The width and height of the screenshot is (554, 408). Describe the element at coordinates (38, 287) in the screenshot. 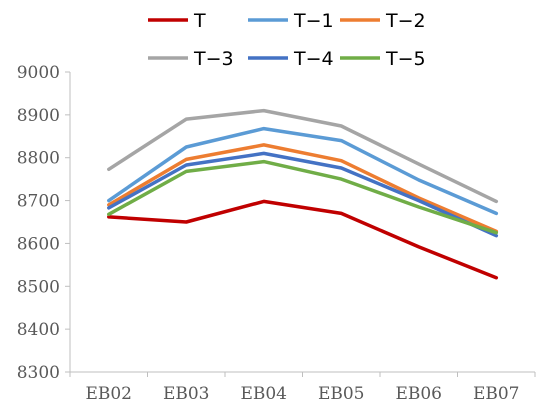

I see `y-tick-label: 8500` at that location.